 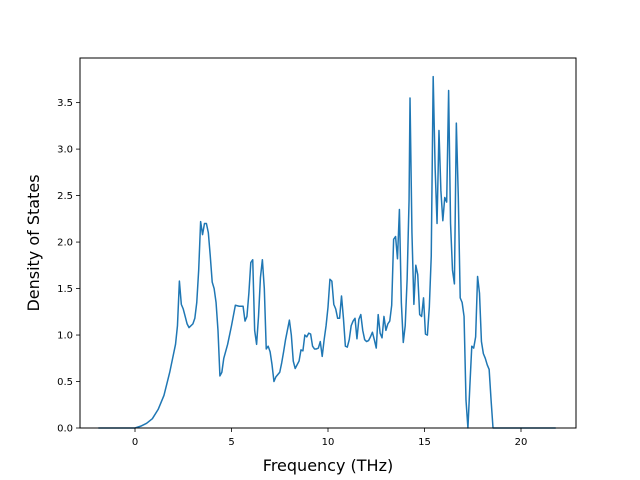 I want to click on x-axis-label: Frequency (THz), so click(x=328, y=465).